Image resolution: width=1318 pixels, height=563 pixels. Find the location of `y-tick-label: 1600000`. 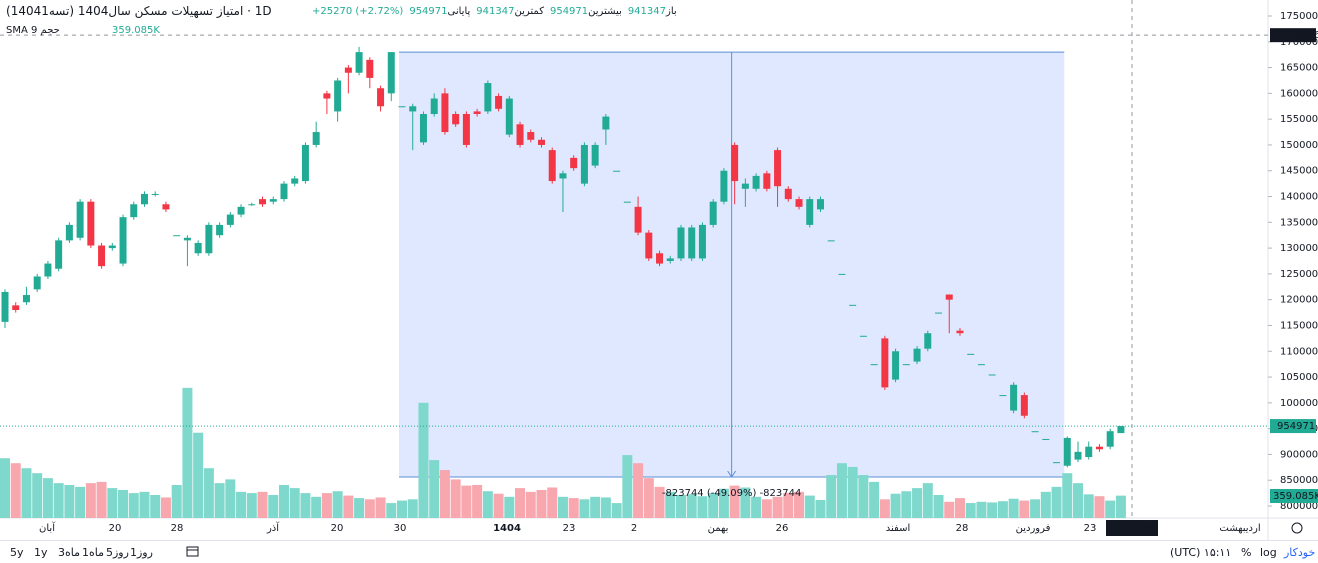

y-tick-label: 1600000 is located at coordinates (1299, 93).